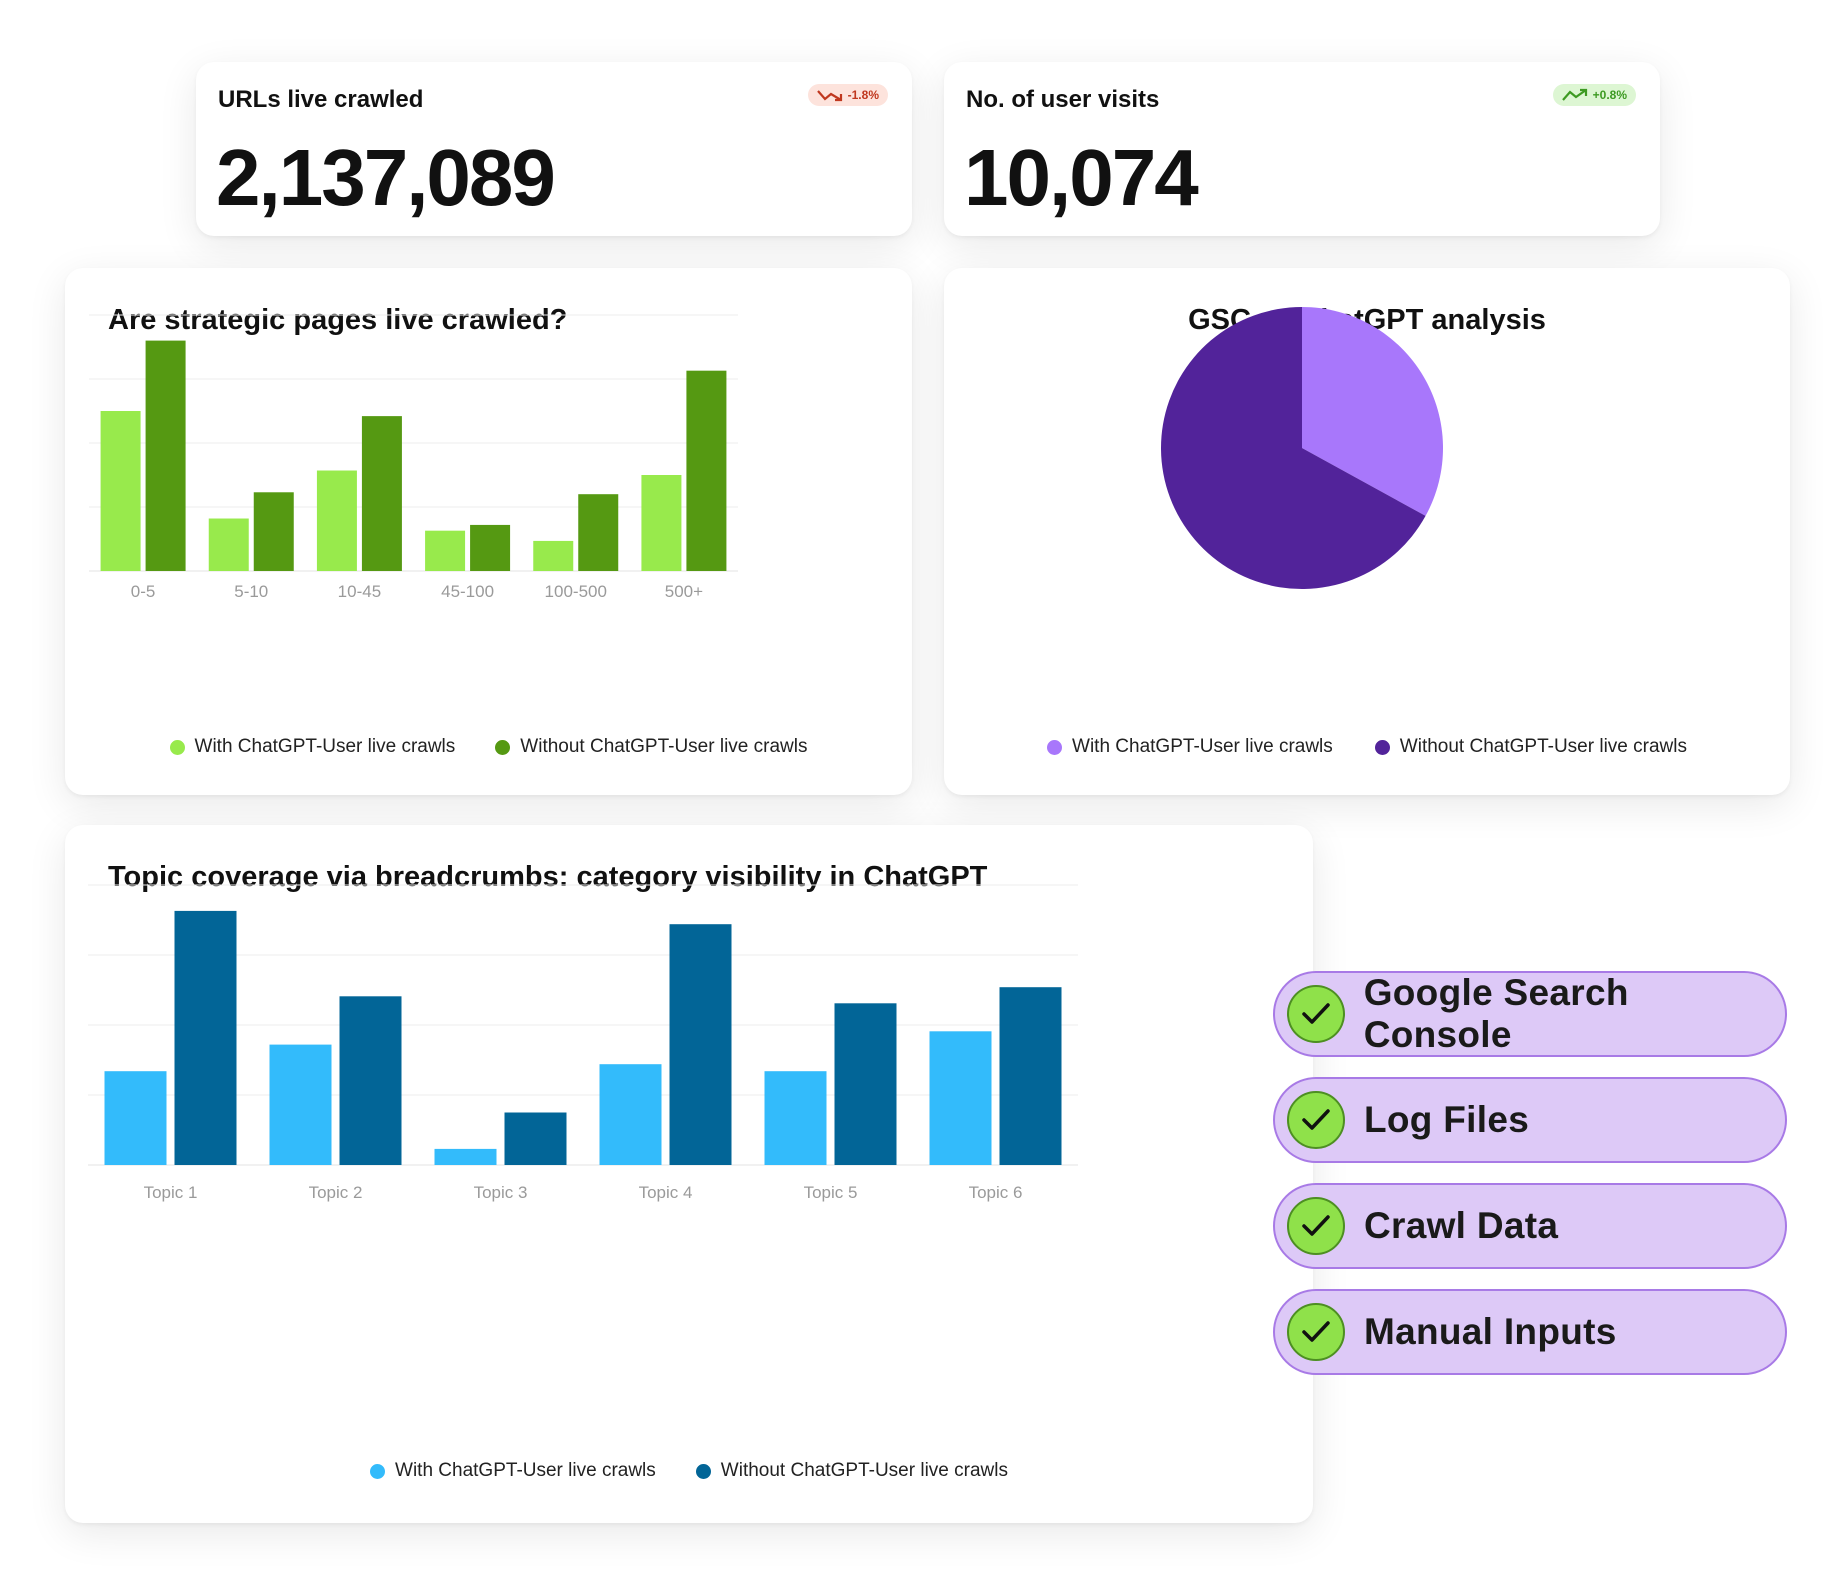 Image resolution: width=1848 pixels, height=1585 pixels. I want to click on kpi-label: No. of user visits, so click(1063, 99).